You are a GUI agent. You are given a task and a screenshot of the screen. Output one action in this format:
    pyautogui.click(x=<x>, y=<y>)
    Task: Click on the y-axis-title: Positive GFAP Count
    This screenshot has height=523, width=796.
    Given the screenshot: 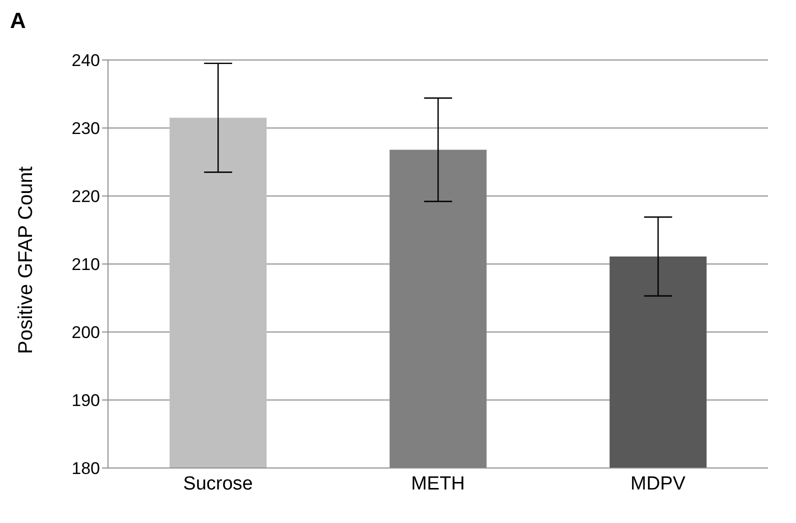 What is the action you would take?
    pyautogui.click(x=26, y=260)
    